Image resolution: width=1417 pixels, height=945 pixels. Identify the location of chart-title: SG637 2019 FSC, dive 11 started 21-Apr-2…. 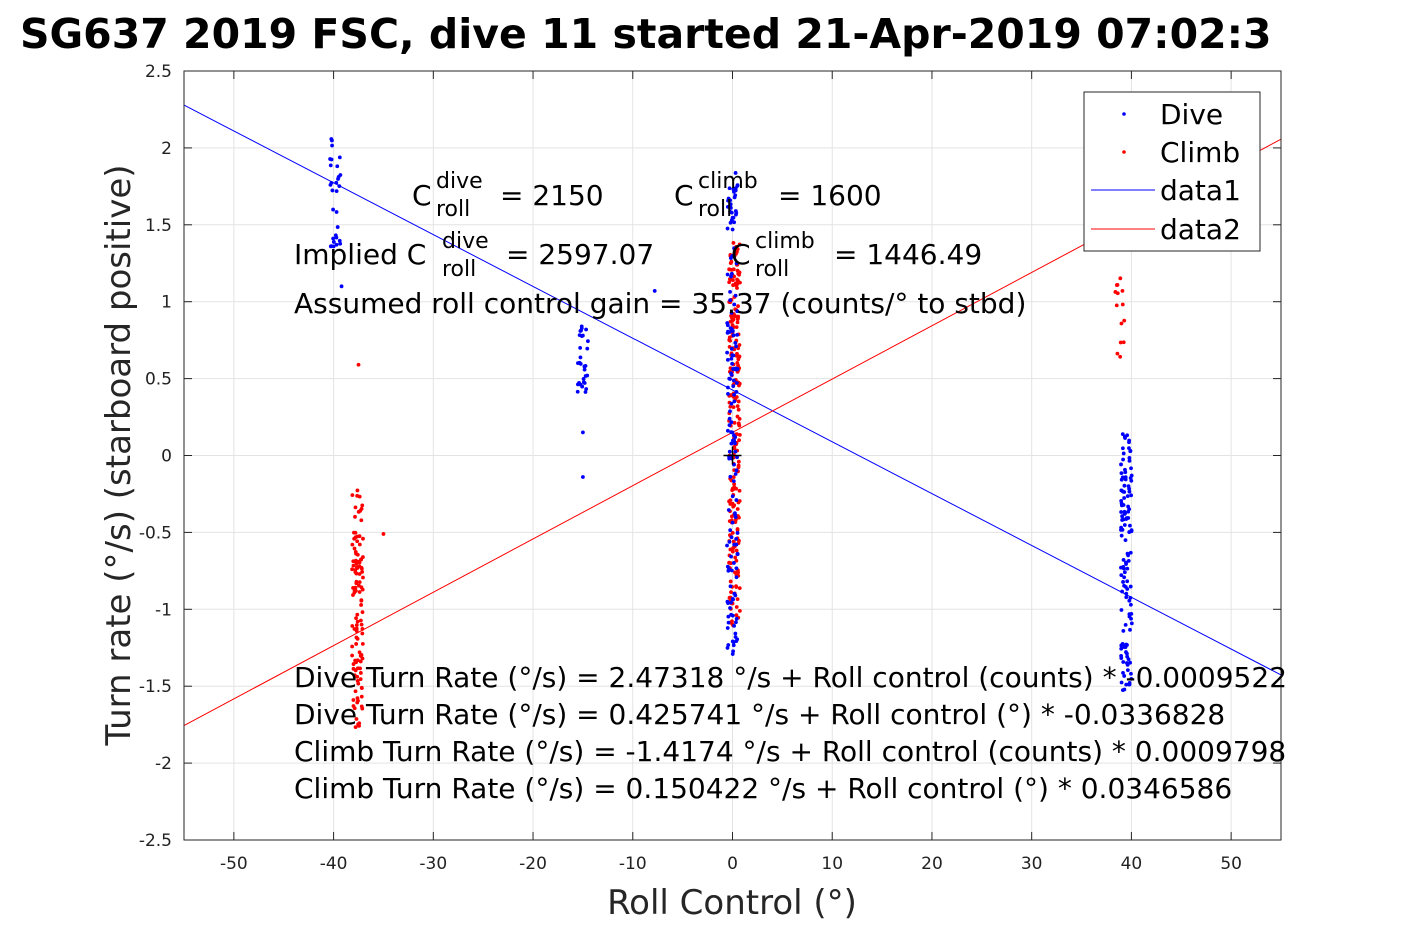
(646, 34).